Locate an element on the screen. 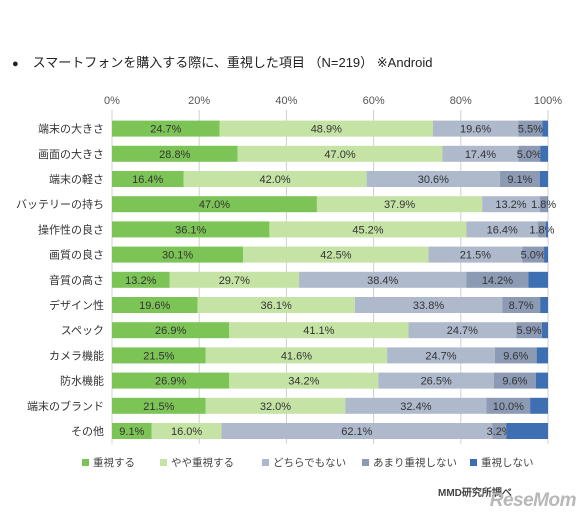 The image size is (582, 516). data-label: 26.5% is located at coordinates (436, 382).